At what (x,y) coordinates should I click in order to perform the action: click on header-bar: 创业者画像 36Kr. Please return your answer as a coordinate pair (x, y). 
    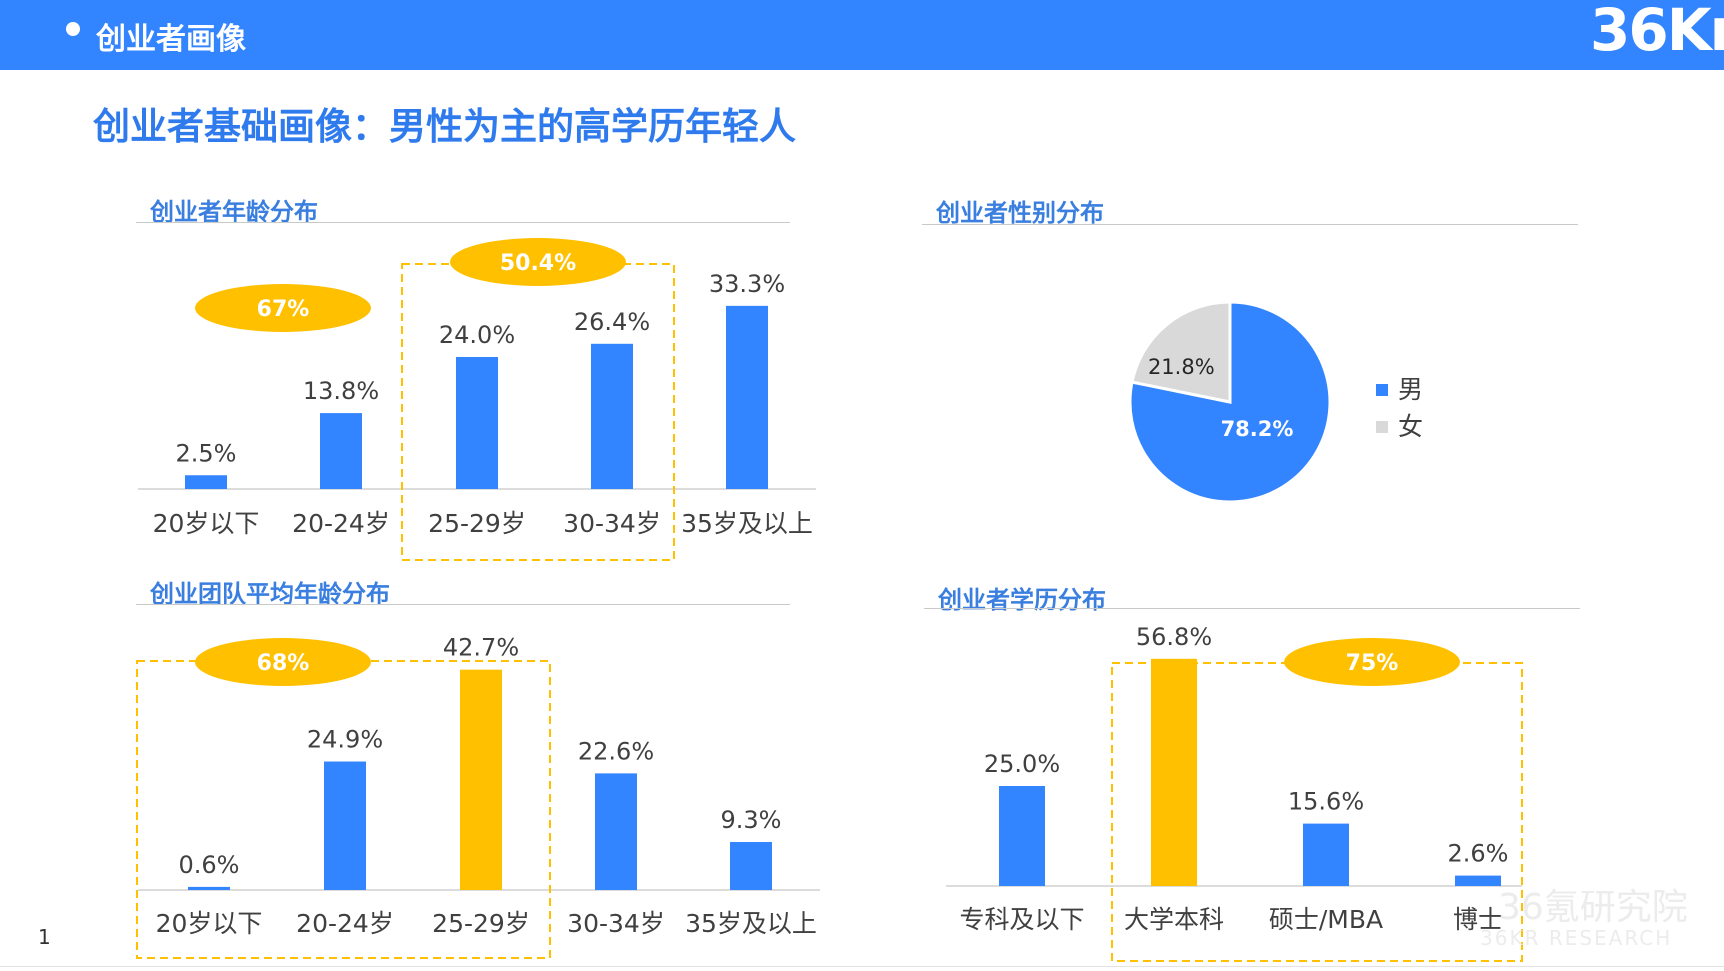
    Looking at the image, I should click on (862, 35).